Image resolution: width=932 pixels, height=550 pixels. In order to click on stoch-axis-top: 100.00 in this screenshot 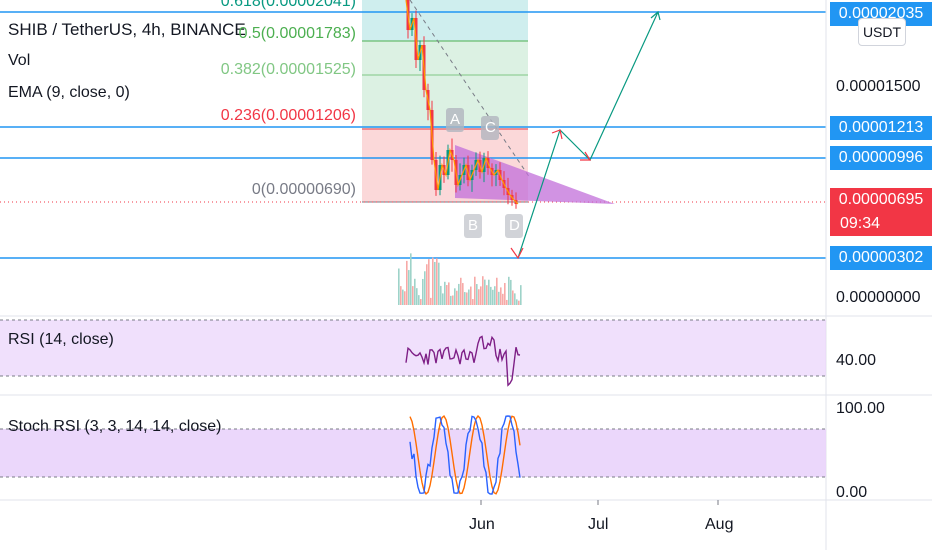, I will do `click(860, 408)`.